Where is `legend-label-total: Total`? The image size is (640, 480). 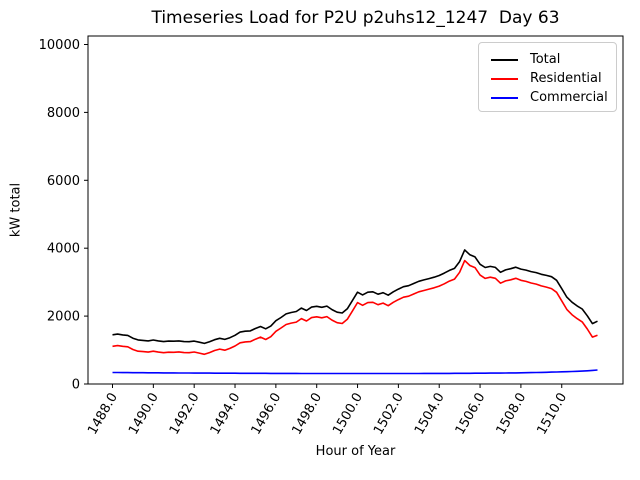
legend-label-total: Total is located at coordinates (545, 59).